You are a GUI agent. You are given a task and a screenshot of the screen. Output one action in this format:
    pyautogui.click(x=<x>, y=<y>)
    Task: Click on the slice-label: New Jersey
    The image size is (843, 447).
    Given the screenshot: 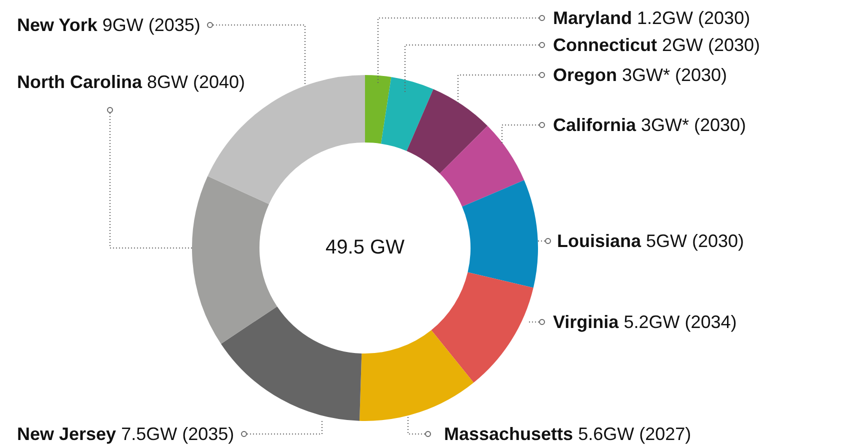 What is the action you would take?
    pyautogui.click(x=66, y=434)
    